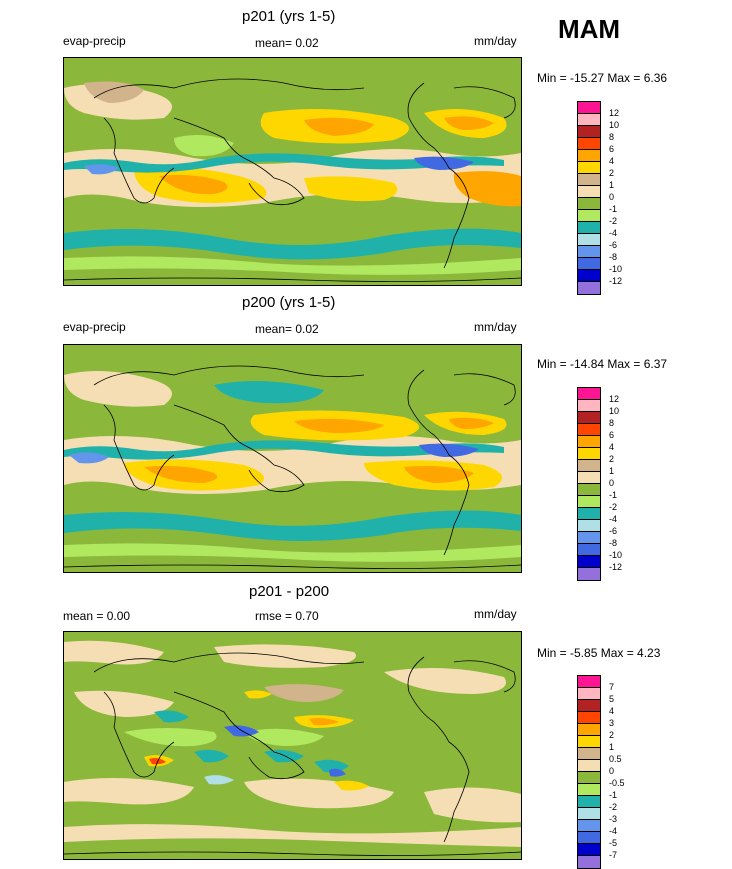 The image size is (732, 869). What do you see at coordinates (602, 78) in the screenshot?
I see `panel1-minmax: Min = -15.27 Max = 6.36` at bounding box center [602, 78].